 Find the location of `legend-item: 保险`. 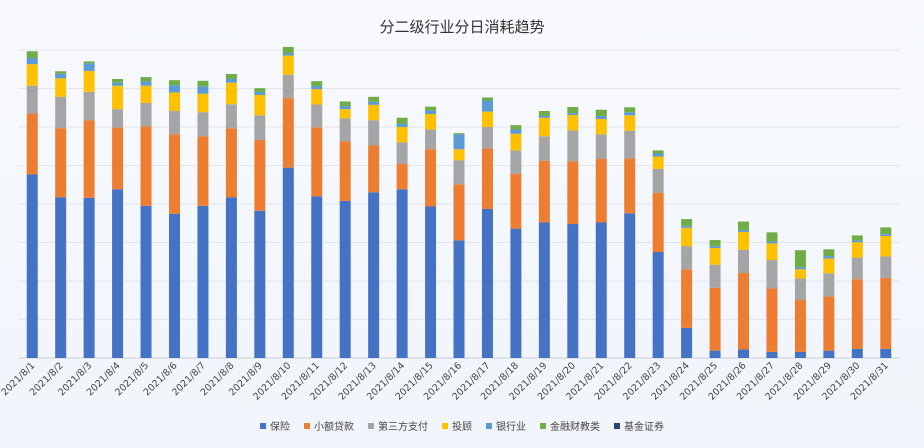

legend-item: 保险 is located at coordinates (275, 425).